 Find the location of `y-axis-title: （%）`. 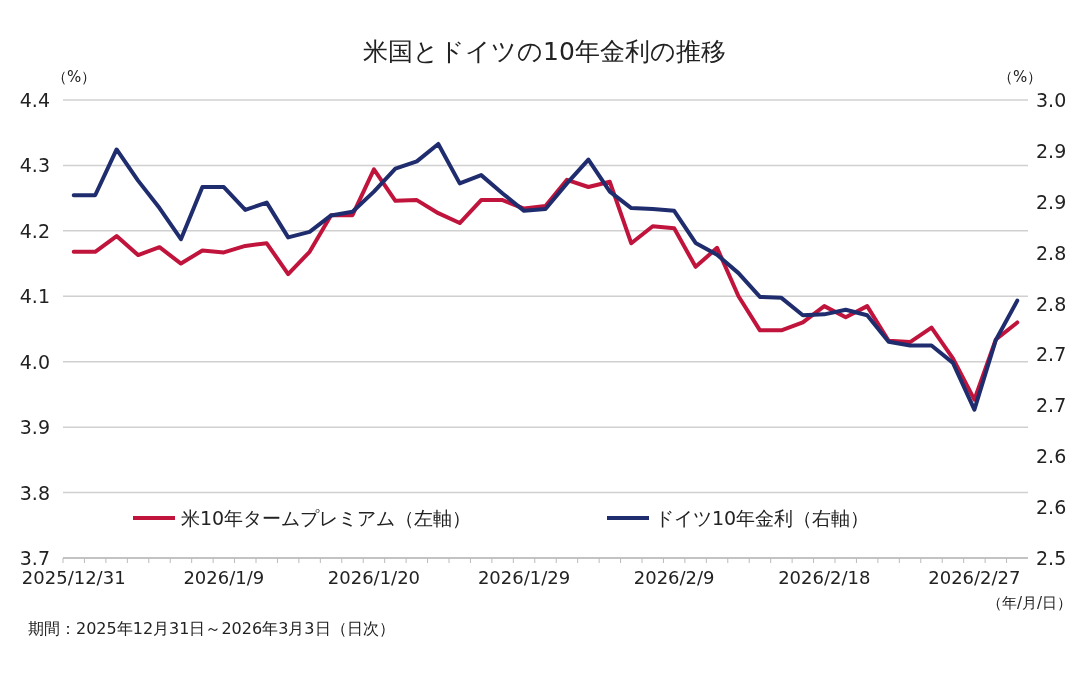

y-axis-title: （%） is located at coordinates (74, 77).